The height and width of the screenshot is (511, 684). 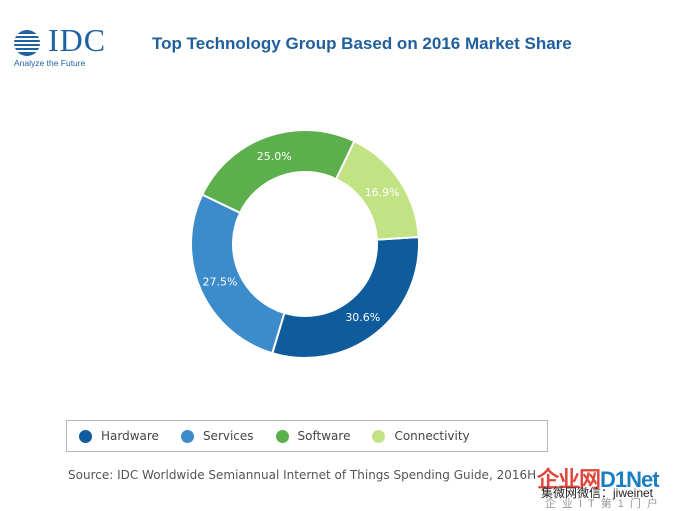 I want to click on legend-item-hardware: Hardware, so click(x=119, y=436).